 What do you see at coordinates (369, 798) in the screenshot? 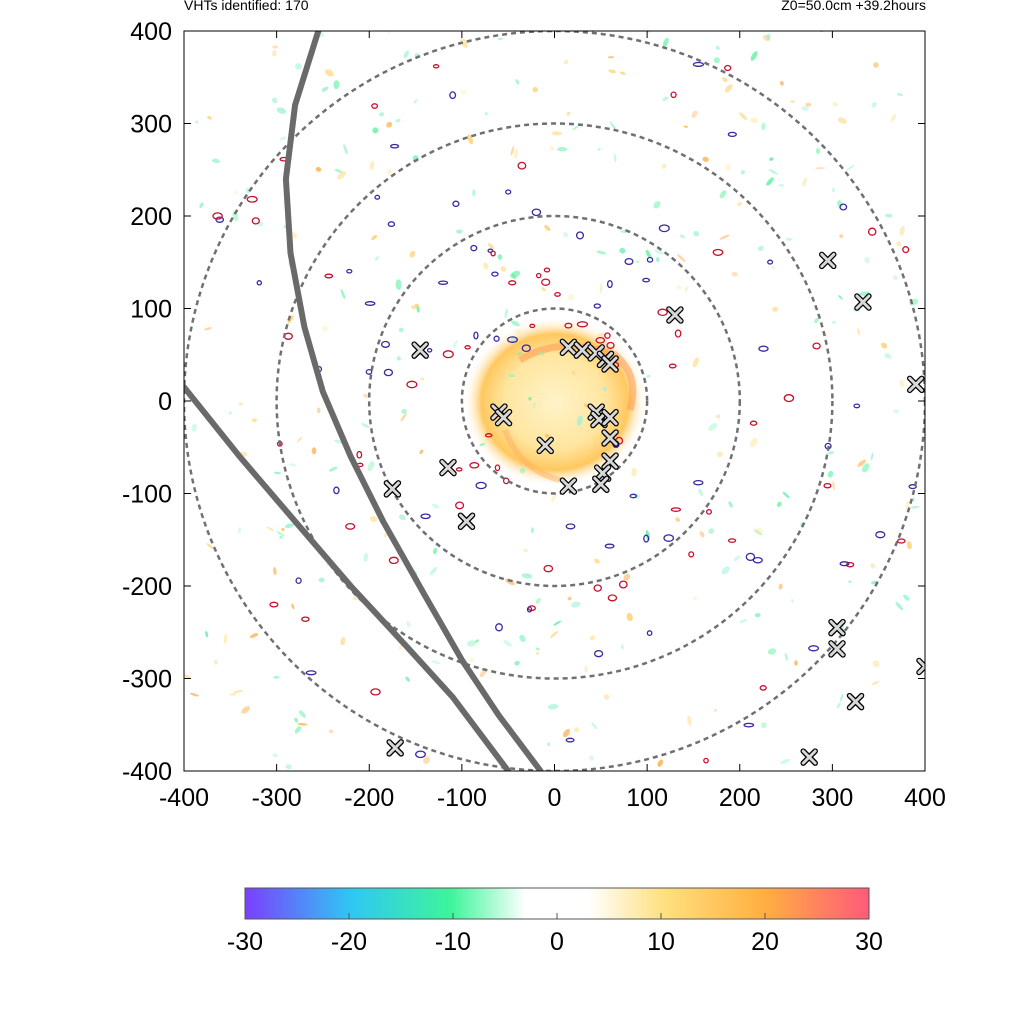
I see `x-tick-label: -200` at bounding box center [369, 798].